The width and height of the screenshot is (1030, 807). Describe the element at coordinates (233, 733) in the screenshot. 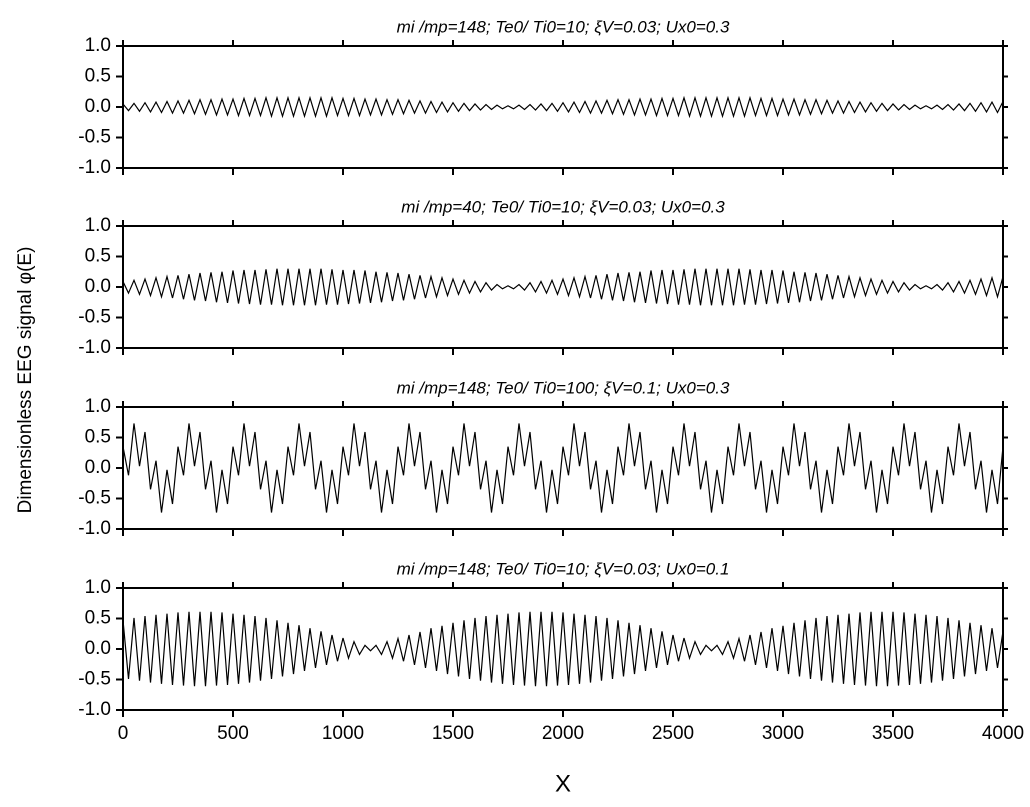

I see `x-tick-label: 500` at that location.